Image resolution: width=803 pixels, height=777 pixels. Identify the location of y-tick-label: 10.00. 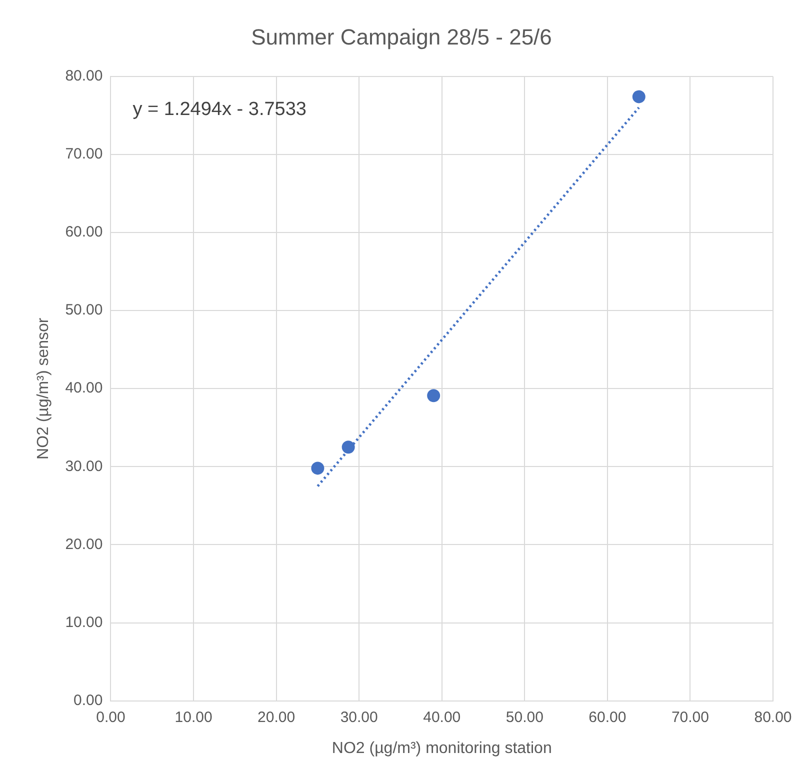
(84, 622).